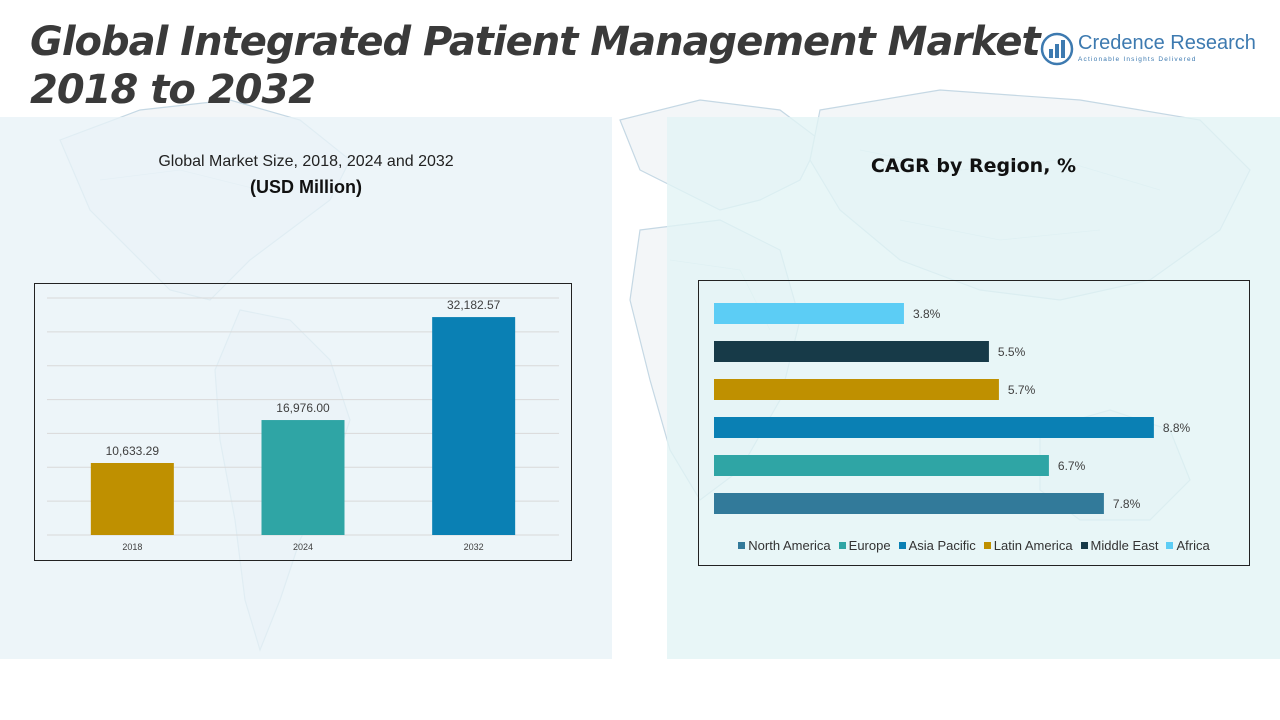 The height and width of the screenshot is (720, 1280). What do you see at coordinates (1127, 504) in the screenshot?
I see `hbar-value-label: 7.8%` at bounding box center [1127, 504].